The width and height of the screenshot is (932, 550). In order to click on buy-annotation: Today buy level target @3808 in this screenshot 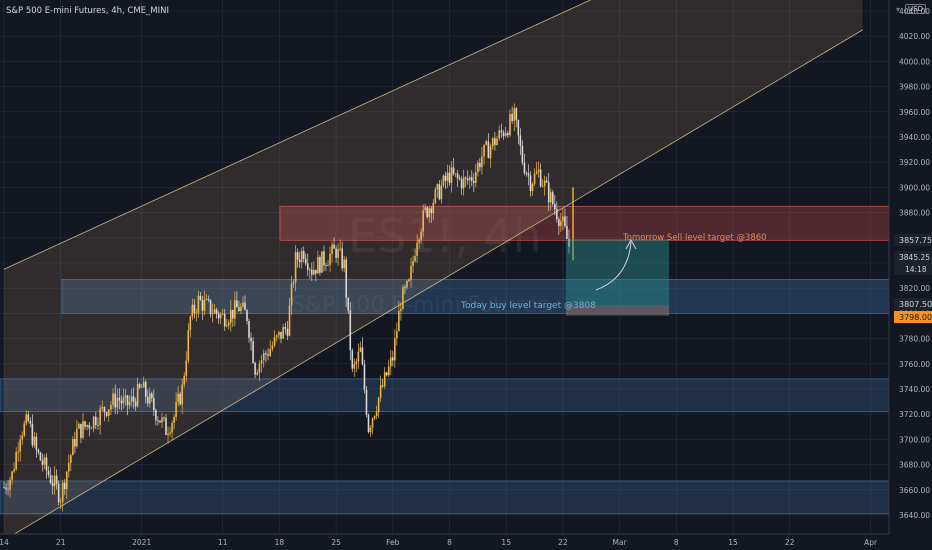, I will do `click(528, 306)`.